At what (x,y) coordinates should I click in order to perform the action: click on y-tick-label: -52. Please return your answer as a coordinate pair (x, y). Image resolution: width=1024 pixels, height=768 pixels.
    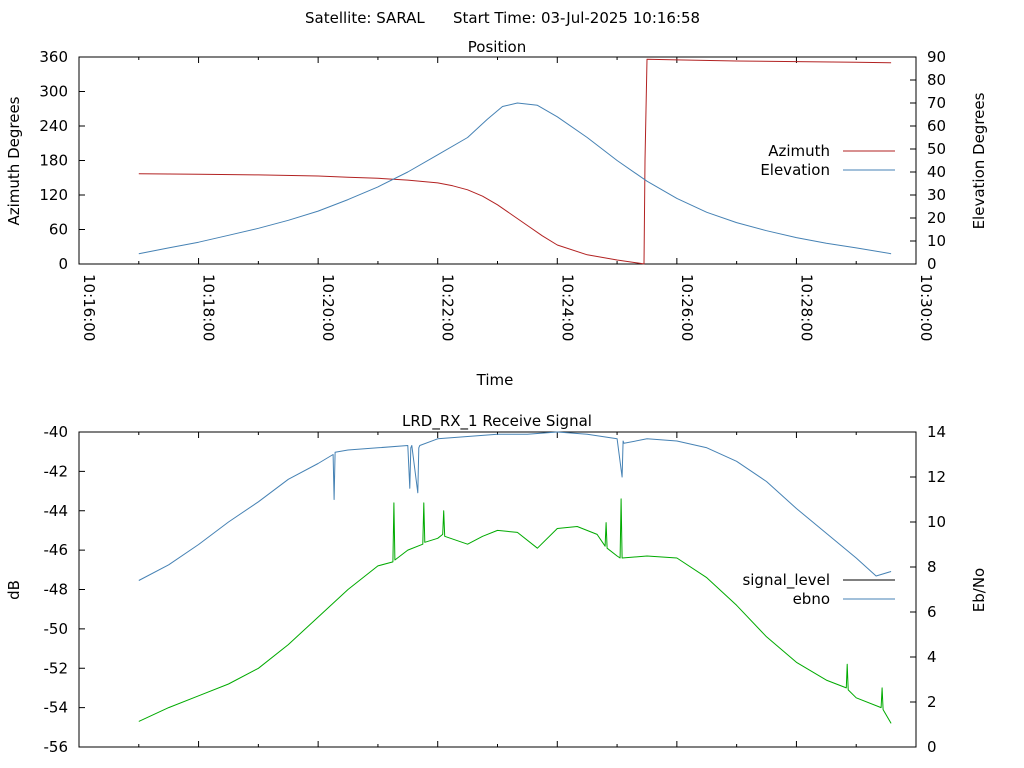
    Looking at the image, I should click on (56, 668).